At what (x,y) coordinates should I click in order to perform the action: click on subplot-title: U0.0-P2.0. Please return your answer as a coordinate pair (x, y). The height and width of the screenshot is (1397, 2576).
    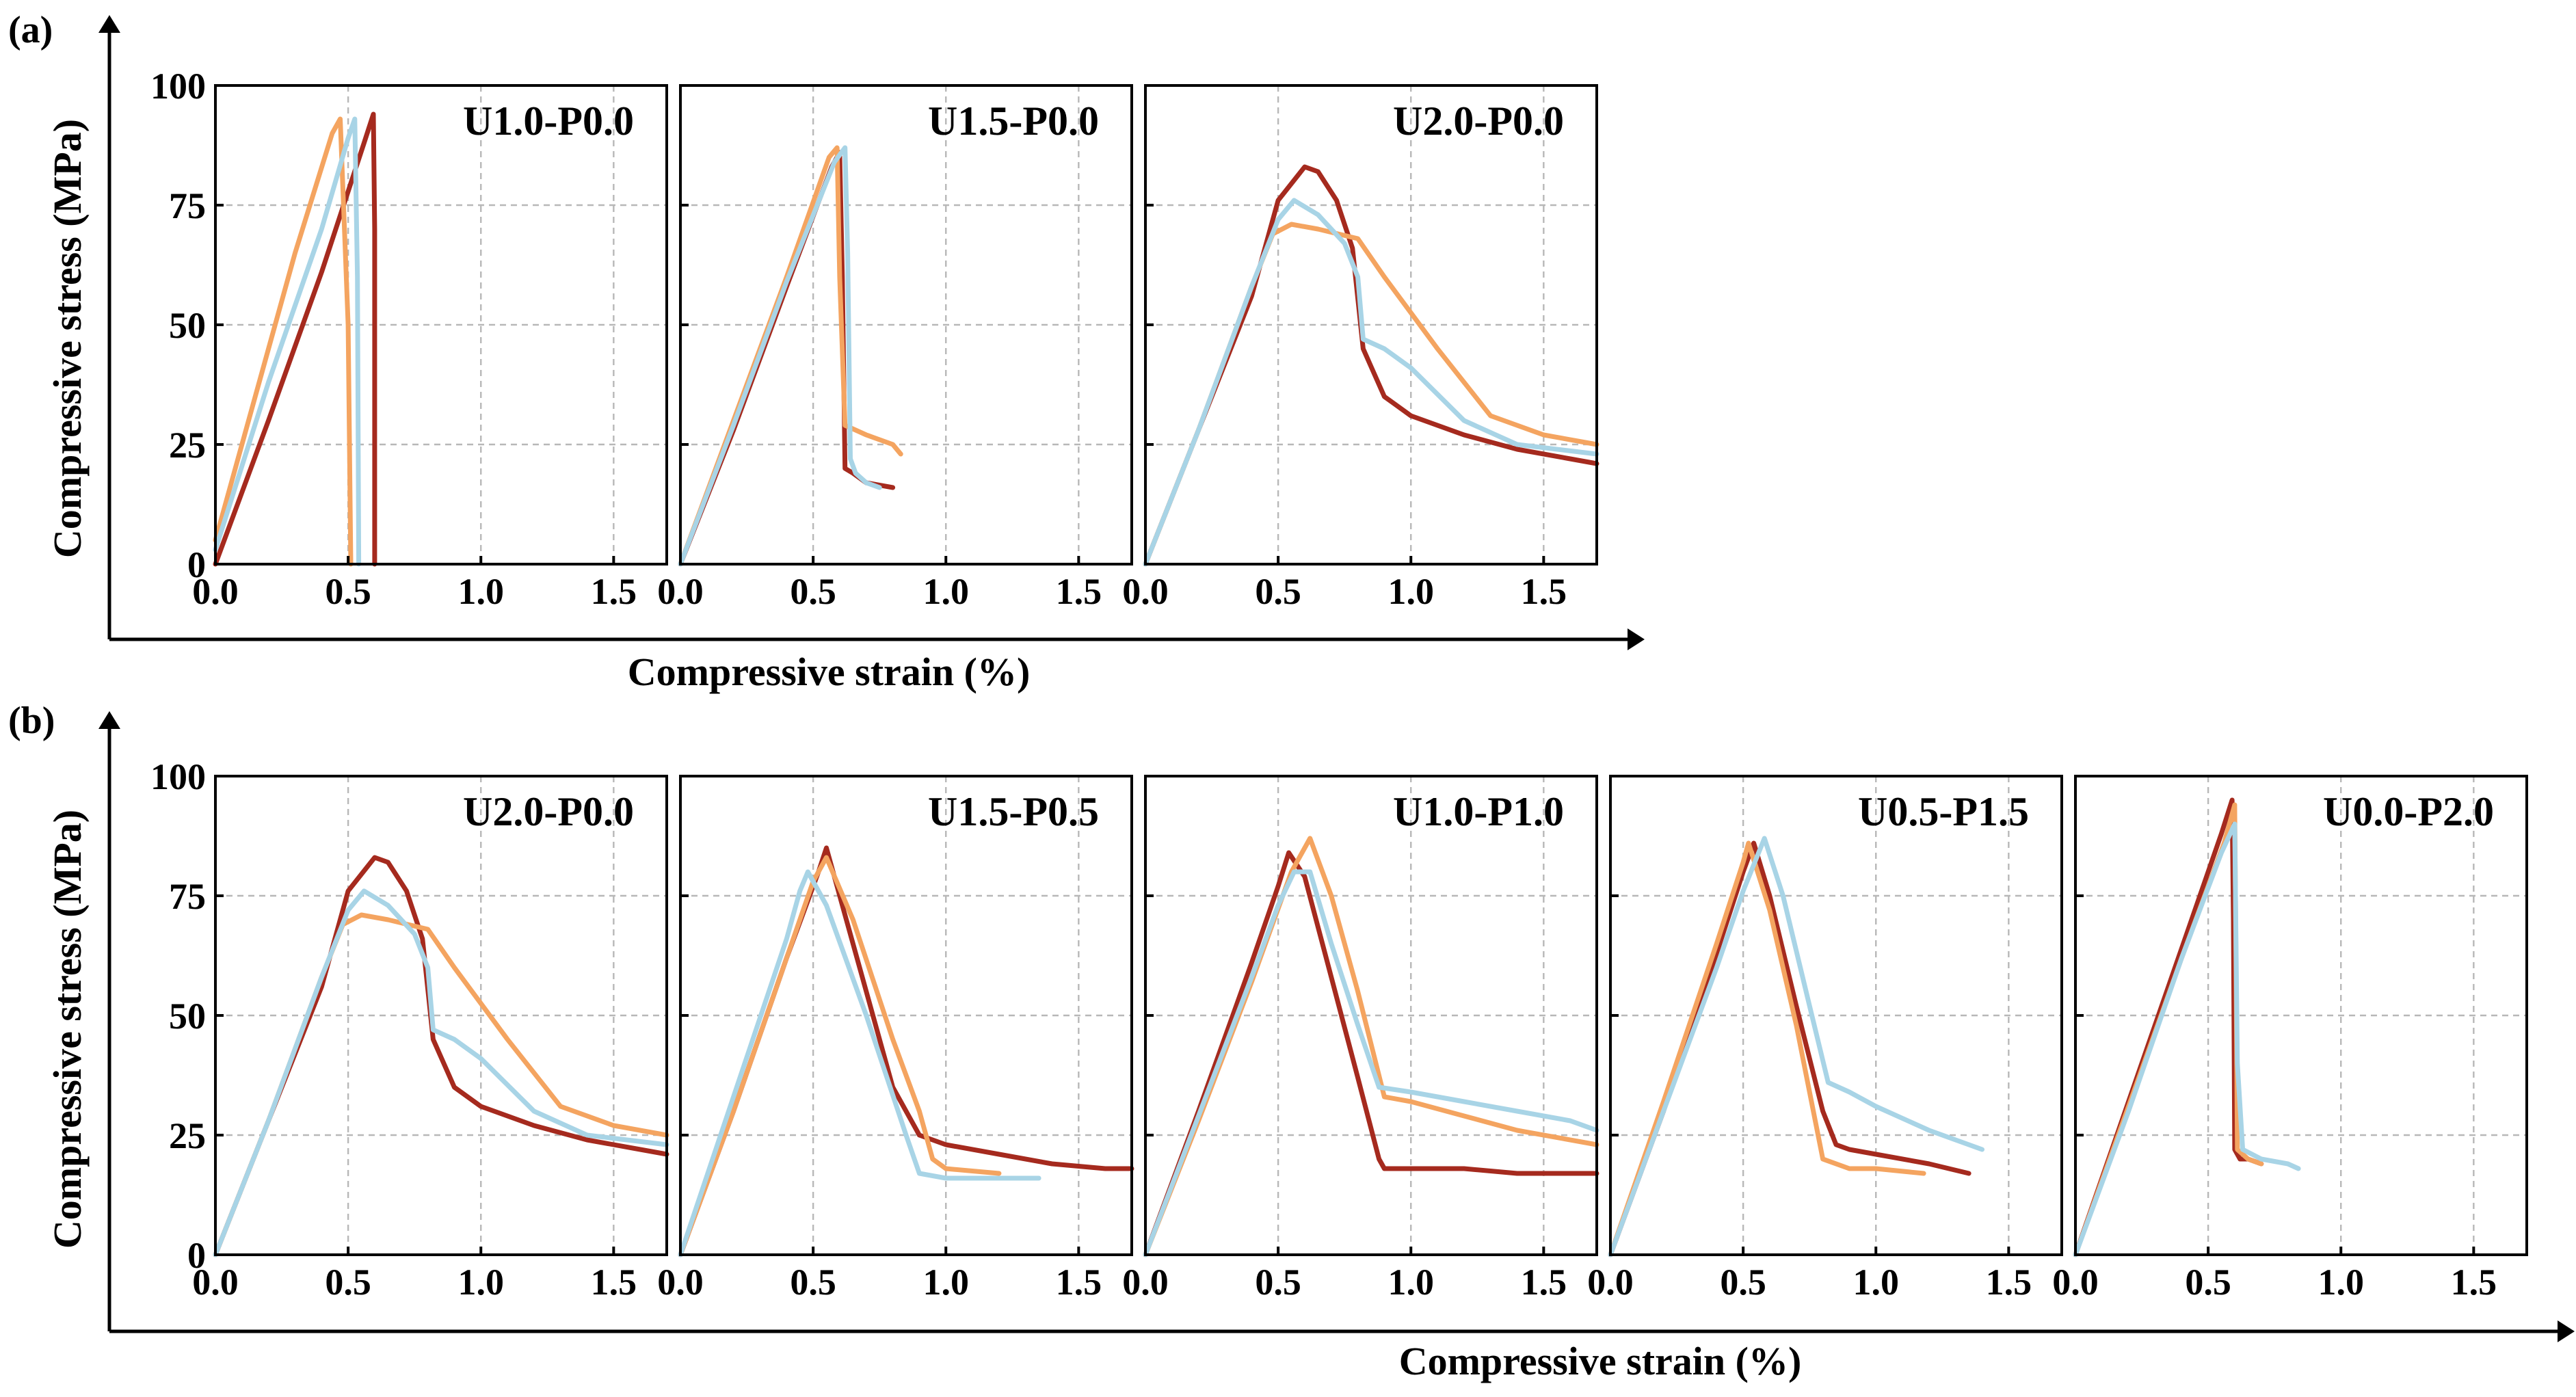
    Looking at the image, I should click on (2408, 811).